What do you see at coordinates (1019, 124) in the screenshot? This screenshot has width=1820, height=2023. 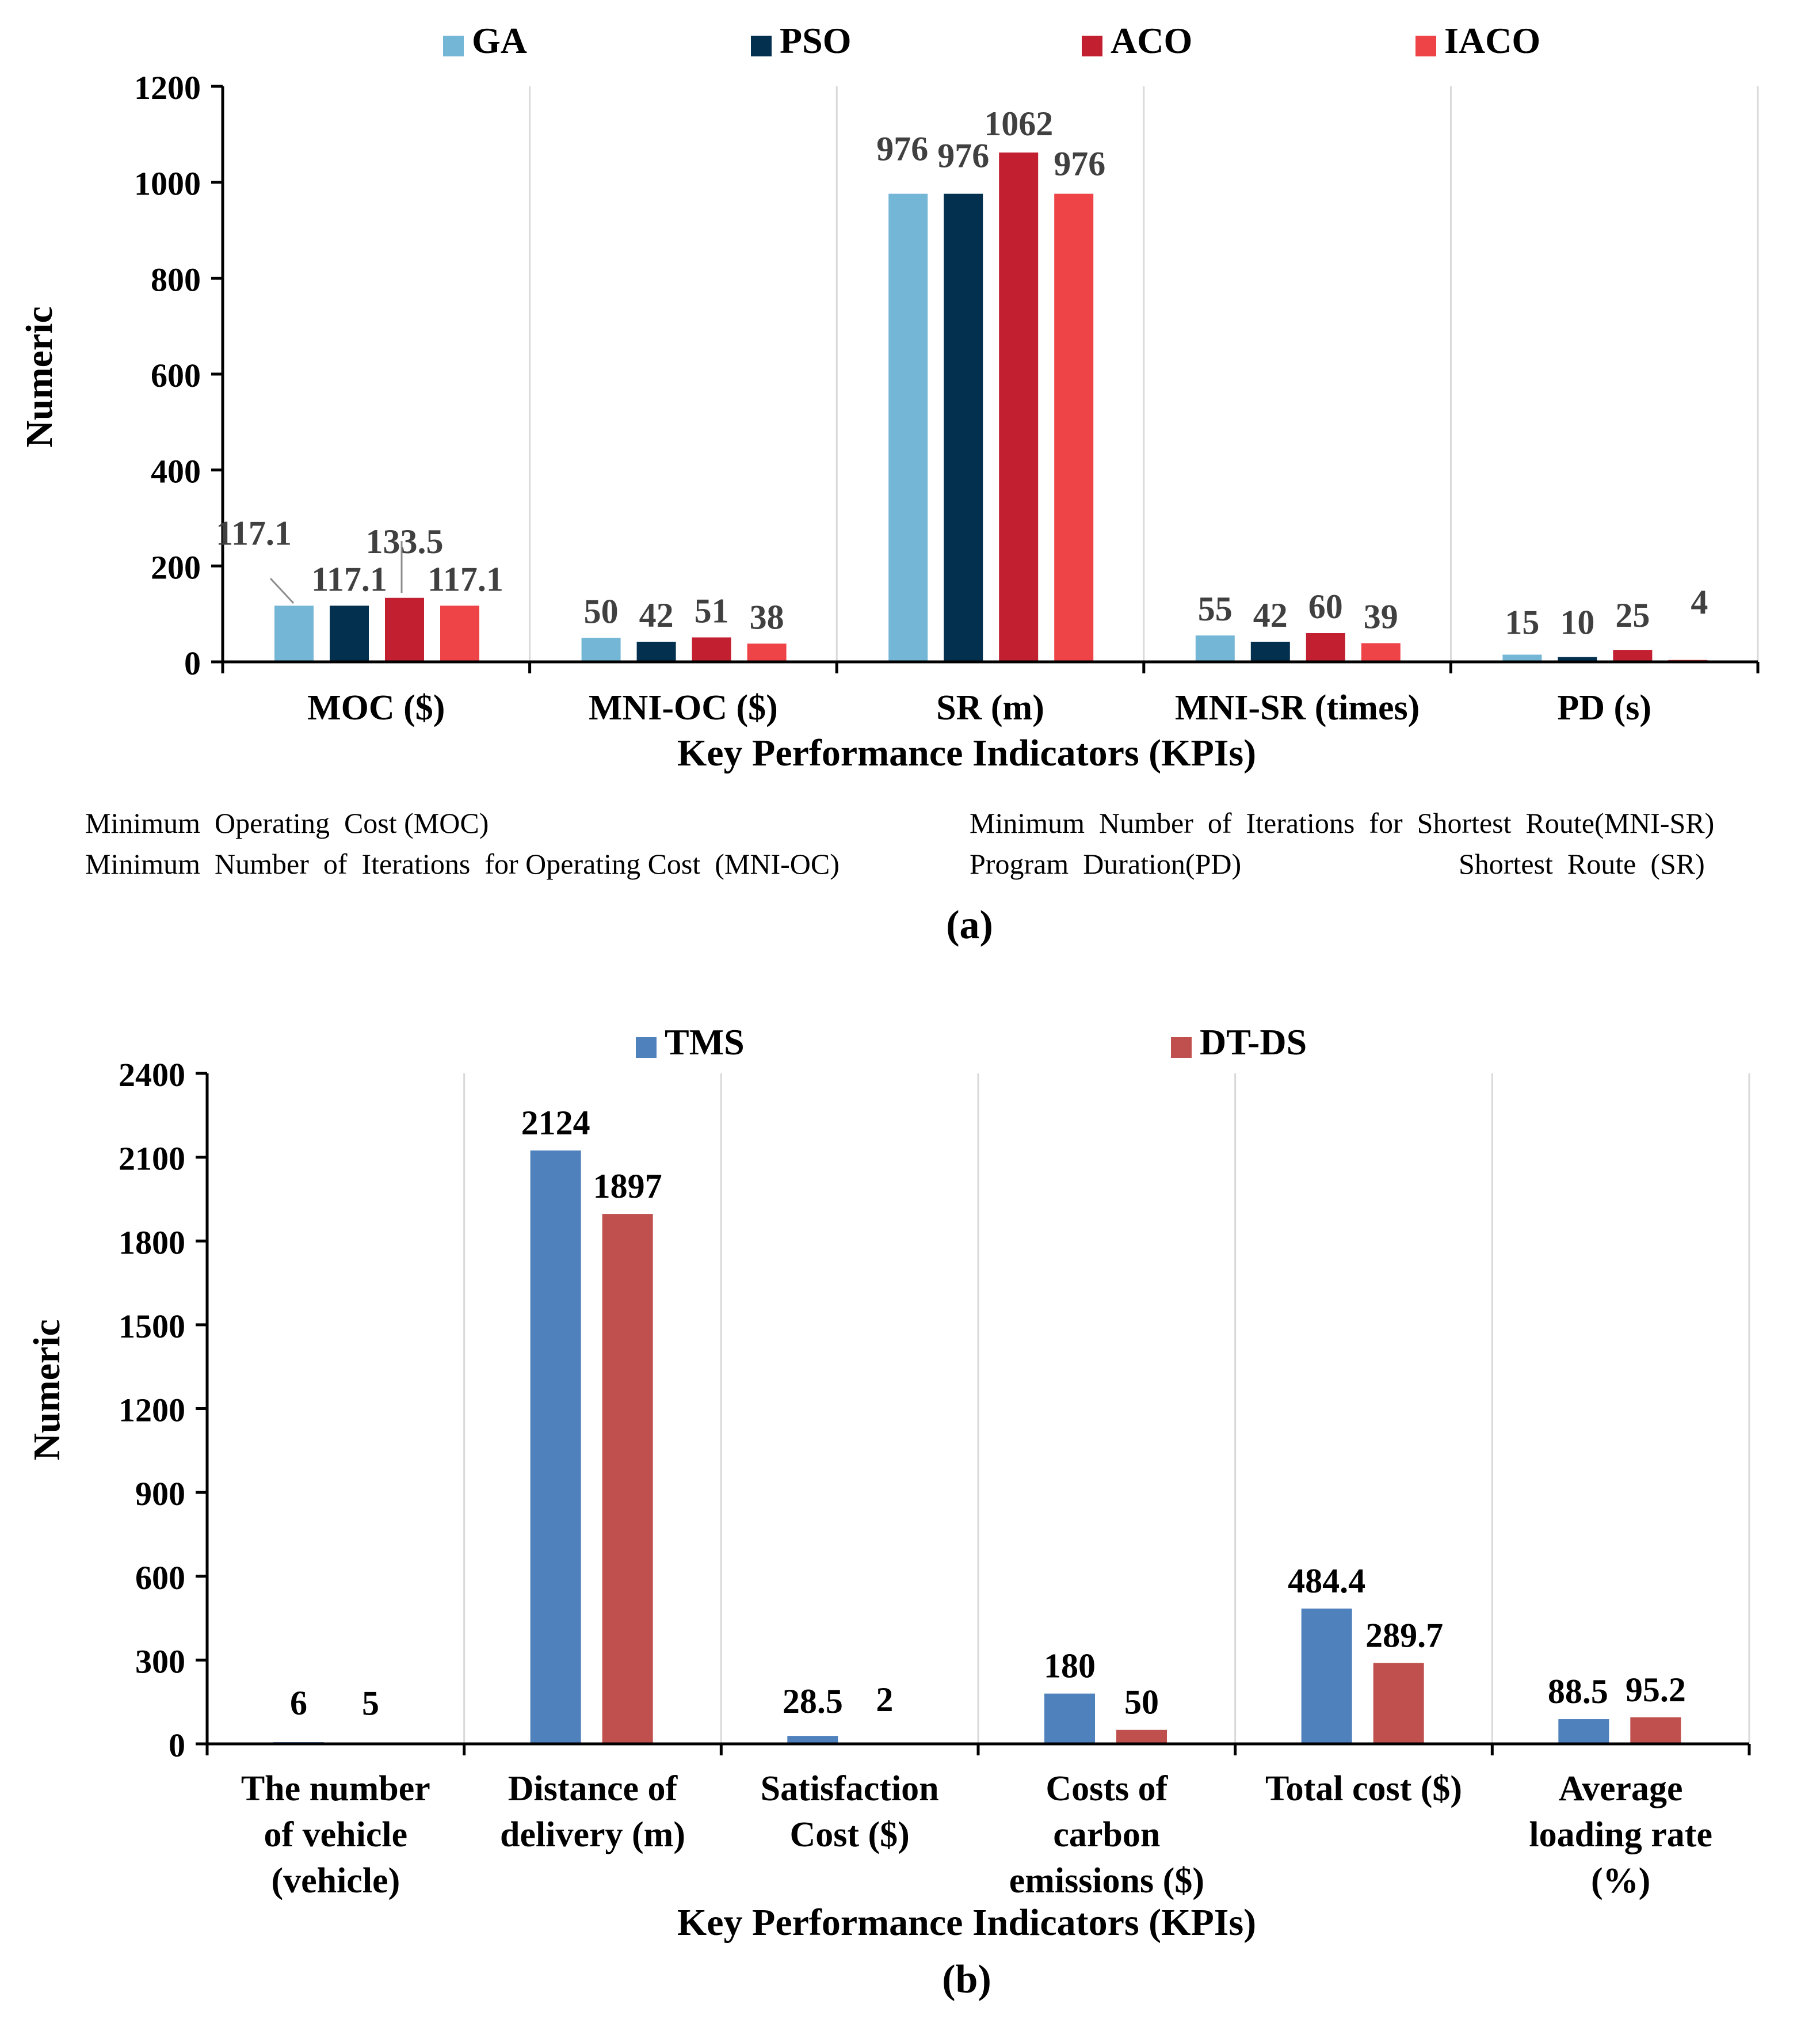 I see `data-label: 1062` at bounding box center [1019, 124].